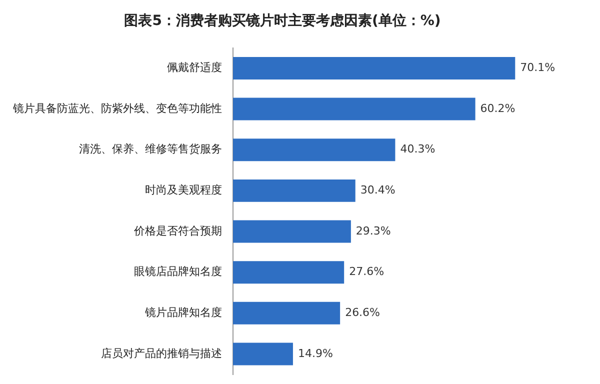 The width and height of the screenshot is (600, 384). What do you see at coordinates (117, 108) in the screenshot?
I see `y-tick-label: 镜片具备防蓝光、防紫外线、变色等功能性` at bounding box center [117, 108].